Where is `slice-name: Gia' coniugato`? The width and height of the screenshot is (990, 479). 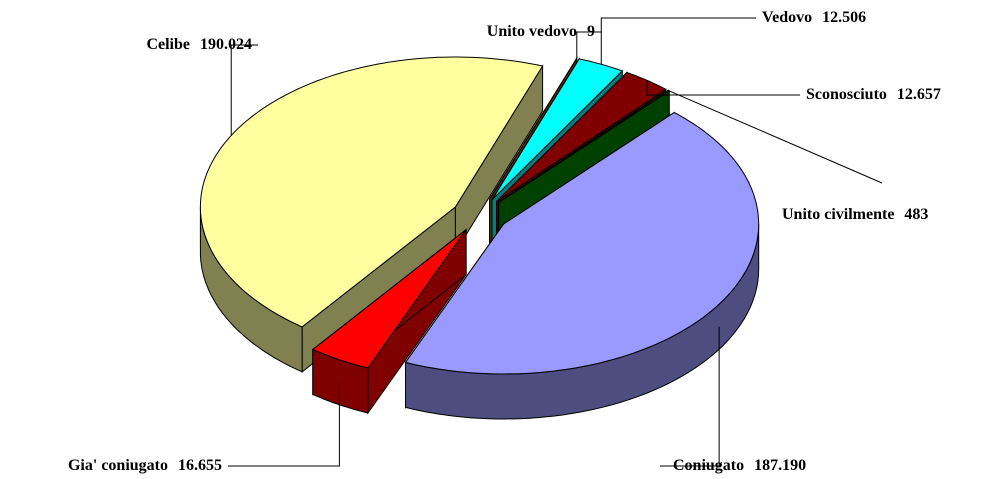 slice-name: Gia' coniugato is located at coordinates (118, 465).